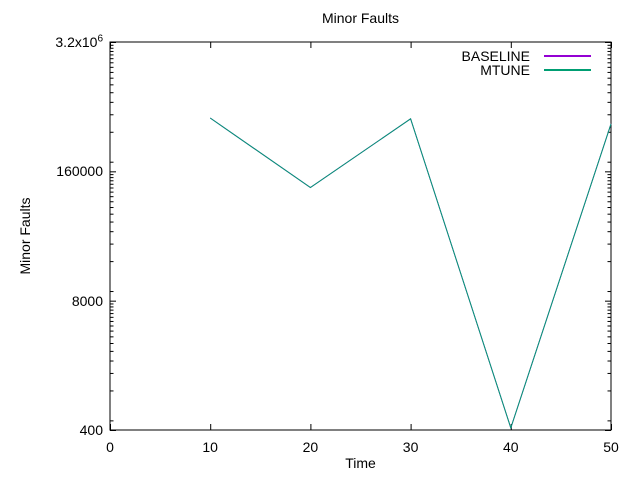 Image resolution: width=640 pixels, height=480 pixels. I want to click on chart-title: Minor Faults, so click(360, 18).